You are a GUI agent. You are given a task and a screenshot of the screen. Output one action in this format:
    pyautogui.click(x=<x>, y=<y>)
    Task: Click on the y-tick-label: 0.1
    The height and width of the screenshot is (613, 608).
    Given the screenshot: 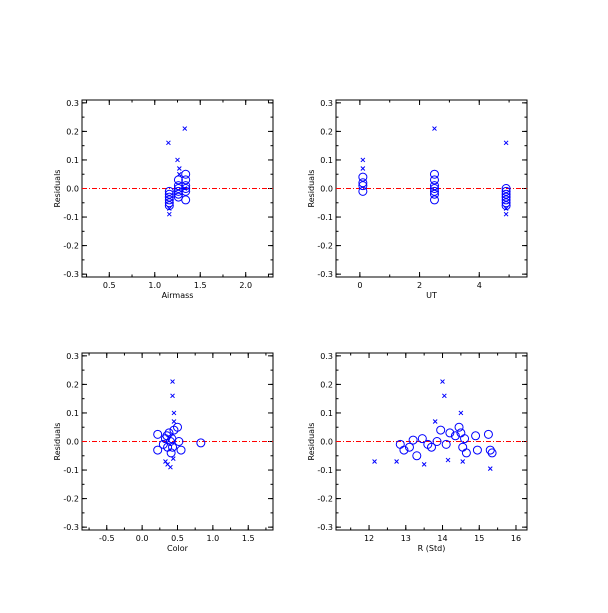 What is the action you would take?
    pyautogui.click(x=326, y=160)
    